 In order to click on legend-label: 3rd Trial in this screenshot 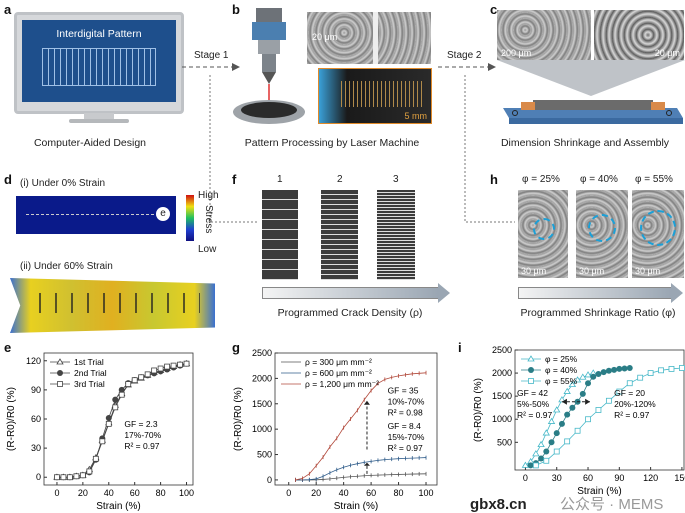, I will do `click(89, 384)`.